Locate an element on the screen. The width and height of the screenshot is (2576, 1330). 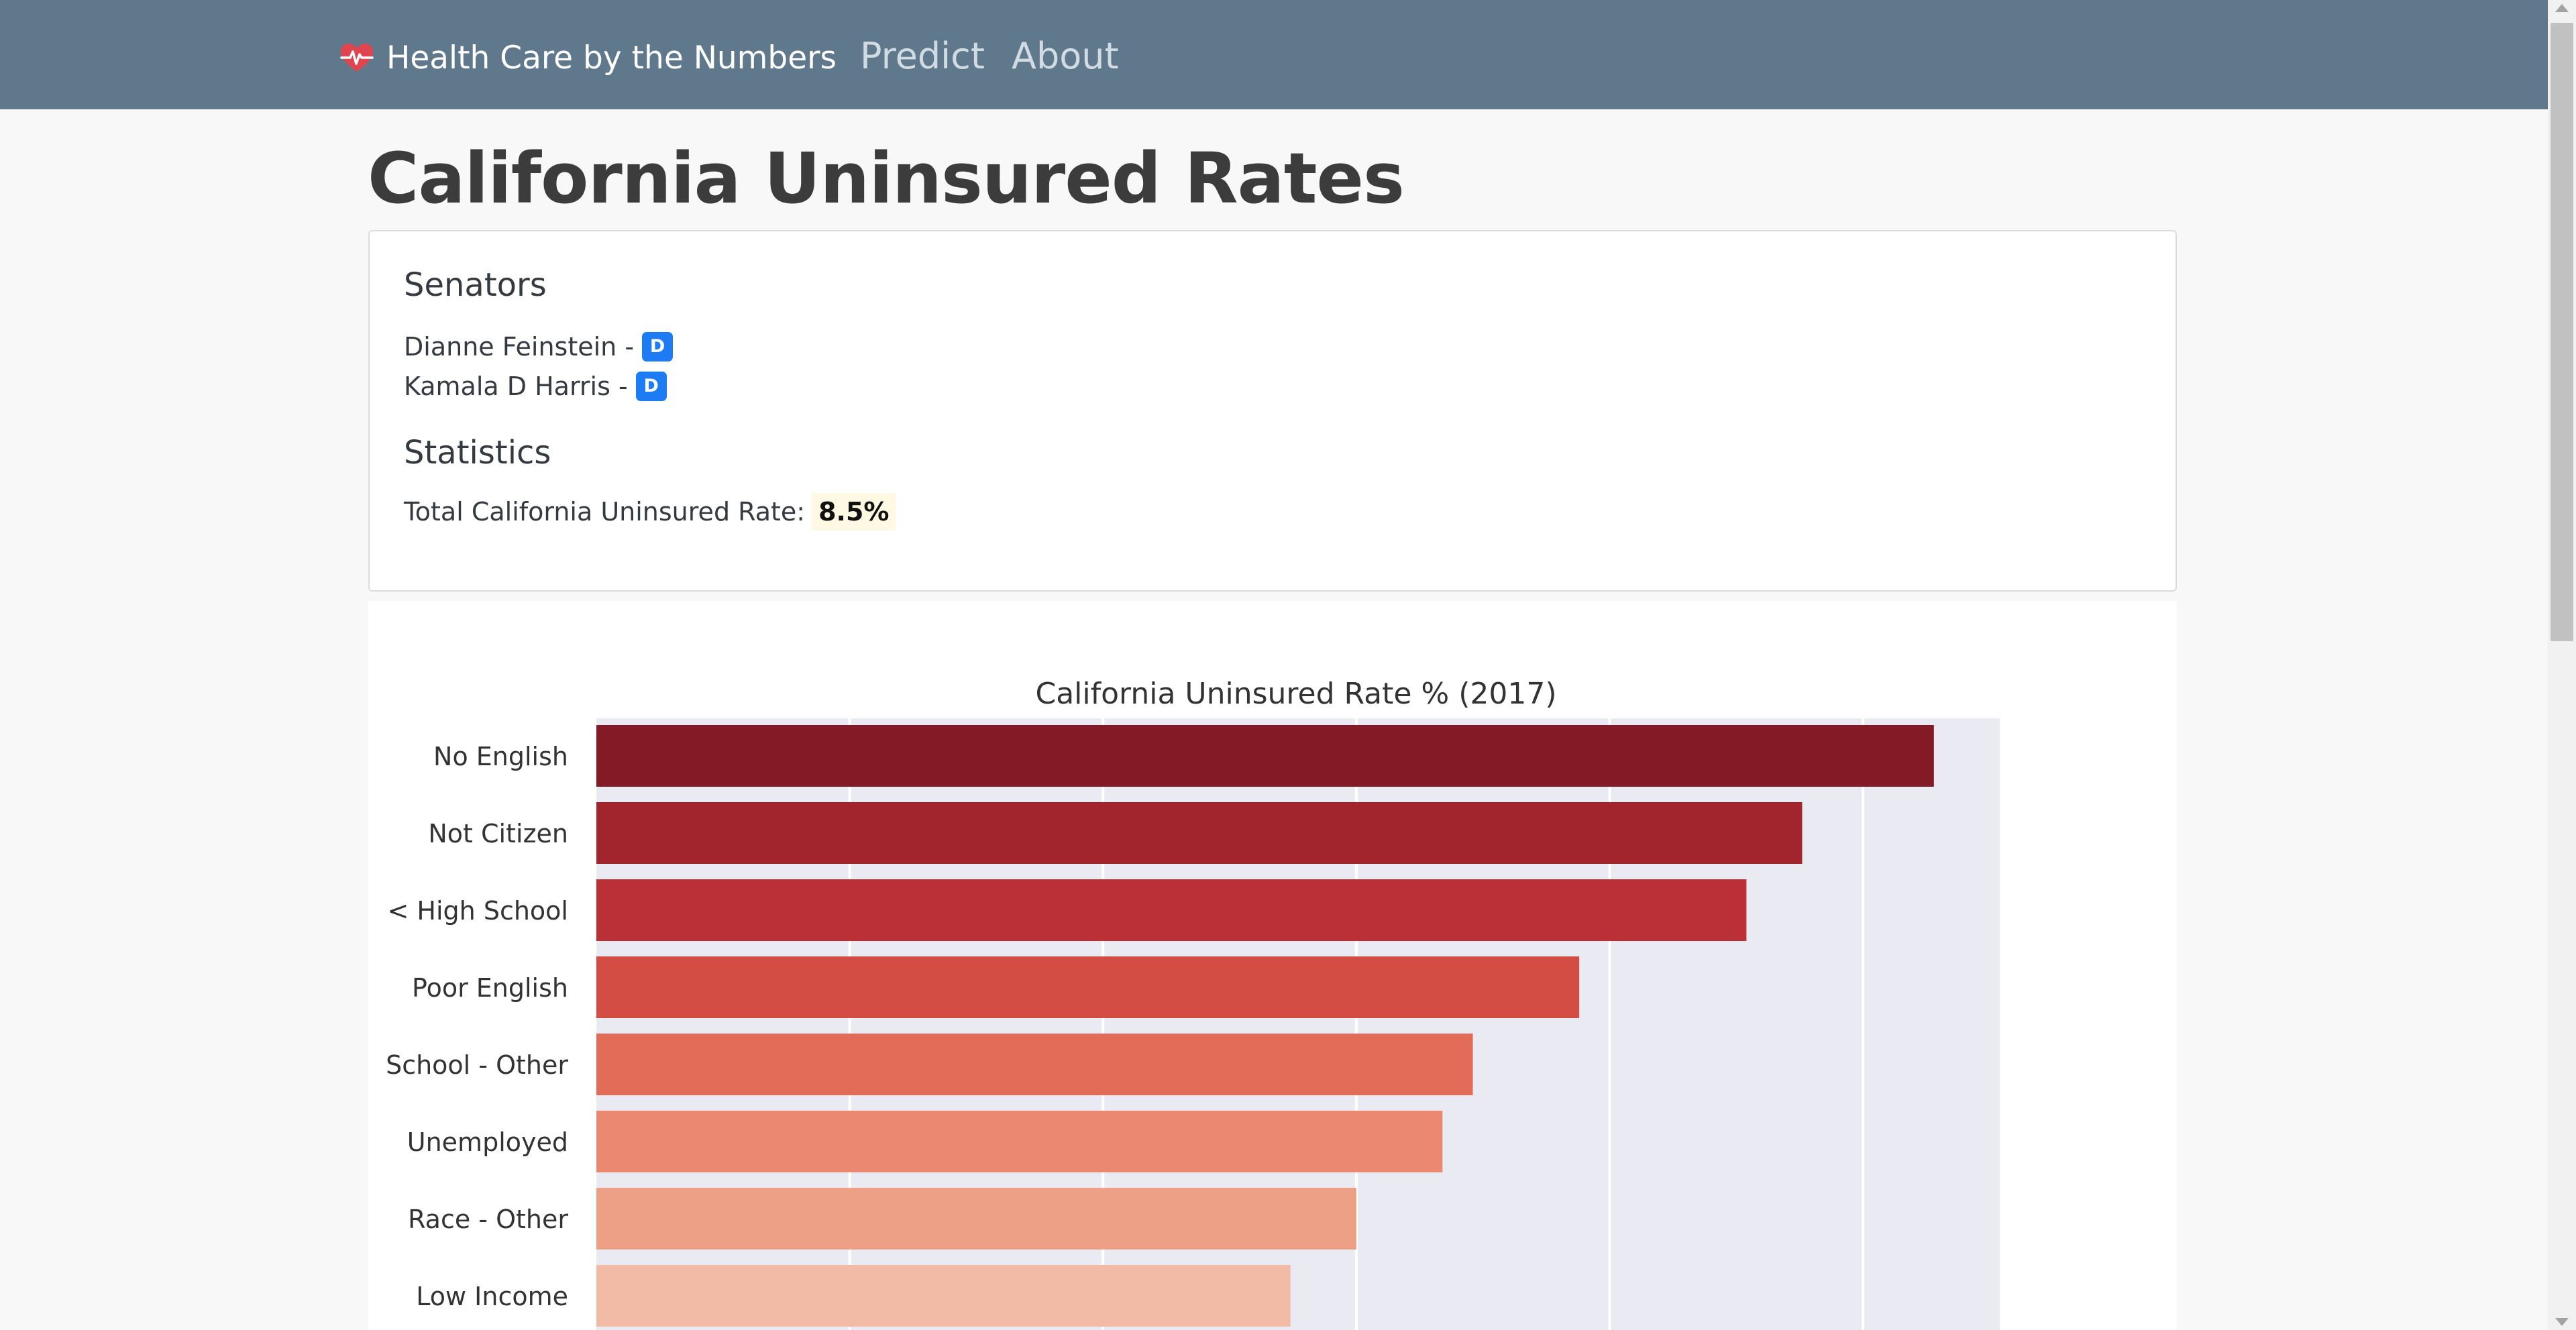
brand-link: Health Care by the Numbers is located at coordinates (588, 58).